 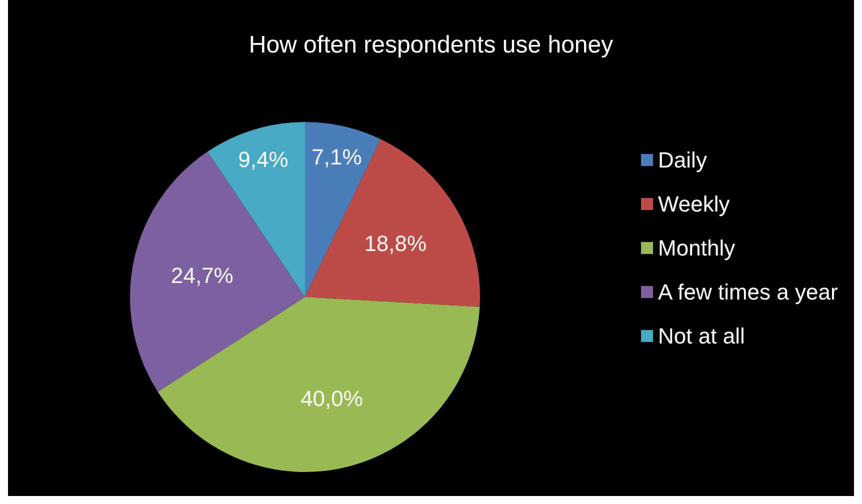 What do you see at coordinates (431, 45) in the screenshot?
I see `chart-title: How often respondents use honey` at bounding box center [431, 45].